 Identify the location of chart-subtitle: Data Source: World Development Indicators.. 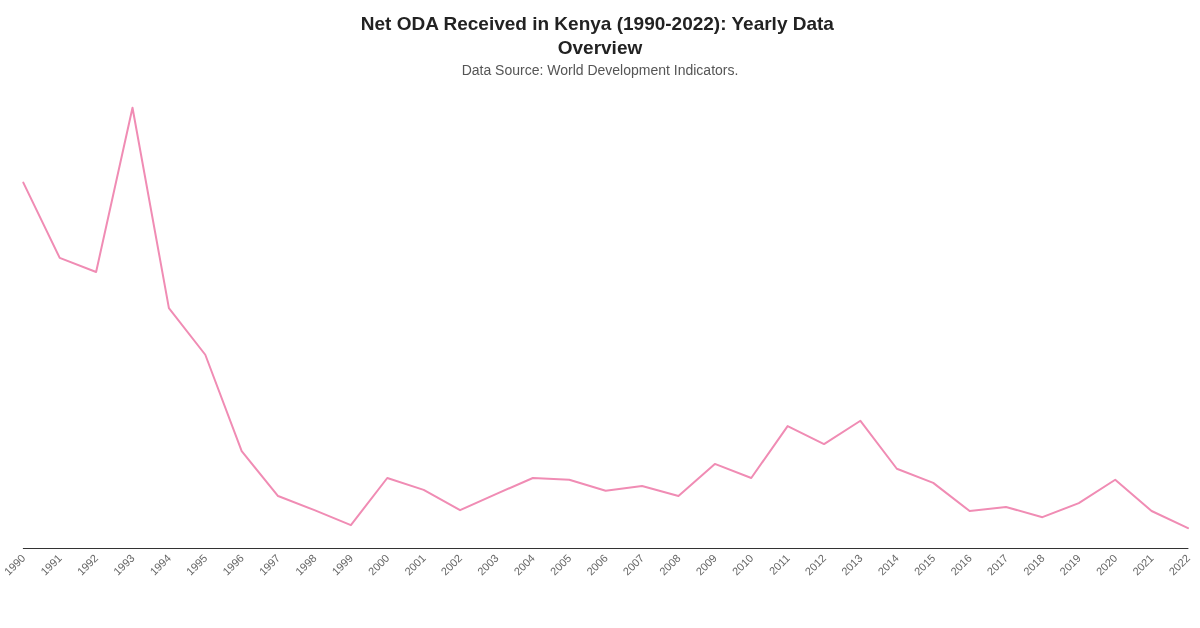
(600, 70).